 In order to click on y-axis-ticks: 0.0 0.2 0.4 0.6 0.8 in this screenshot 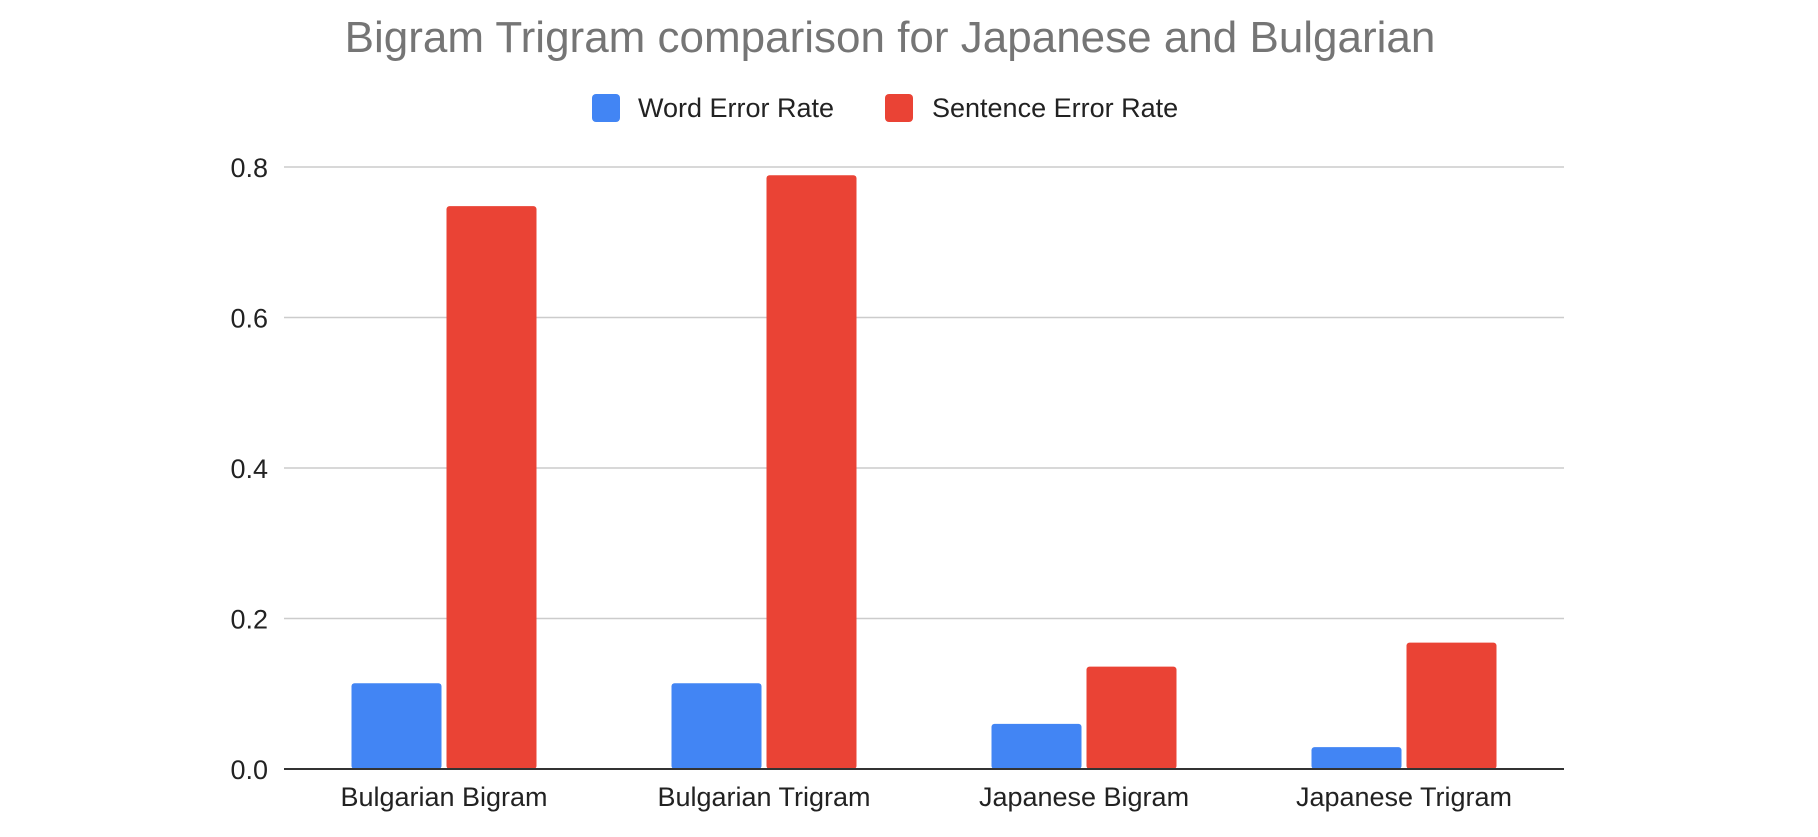, I will do `click(249, 469)`.